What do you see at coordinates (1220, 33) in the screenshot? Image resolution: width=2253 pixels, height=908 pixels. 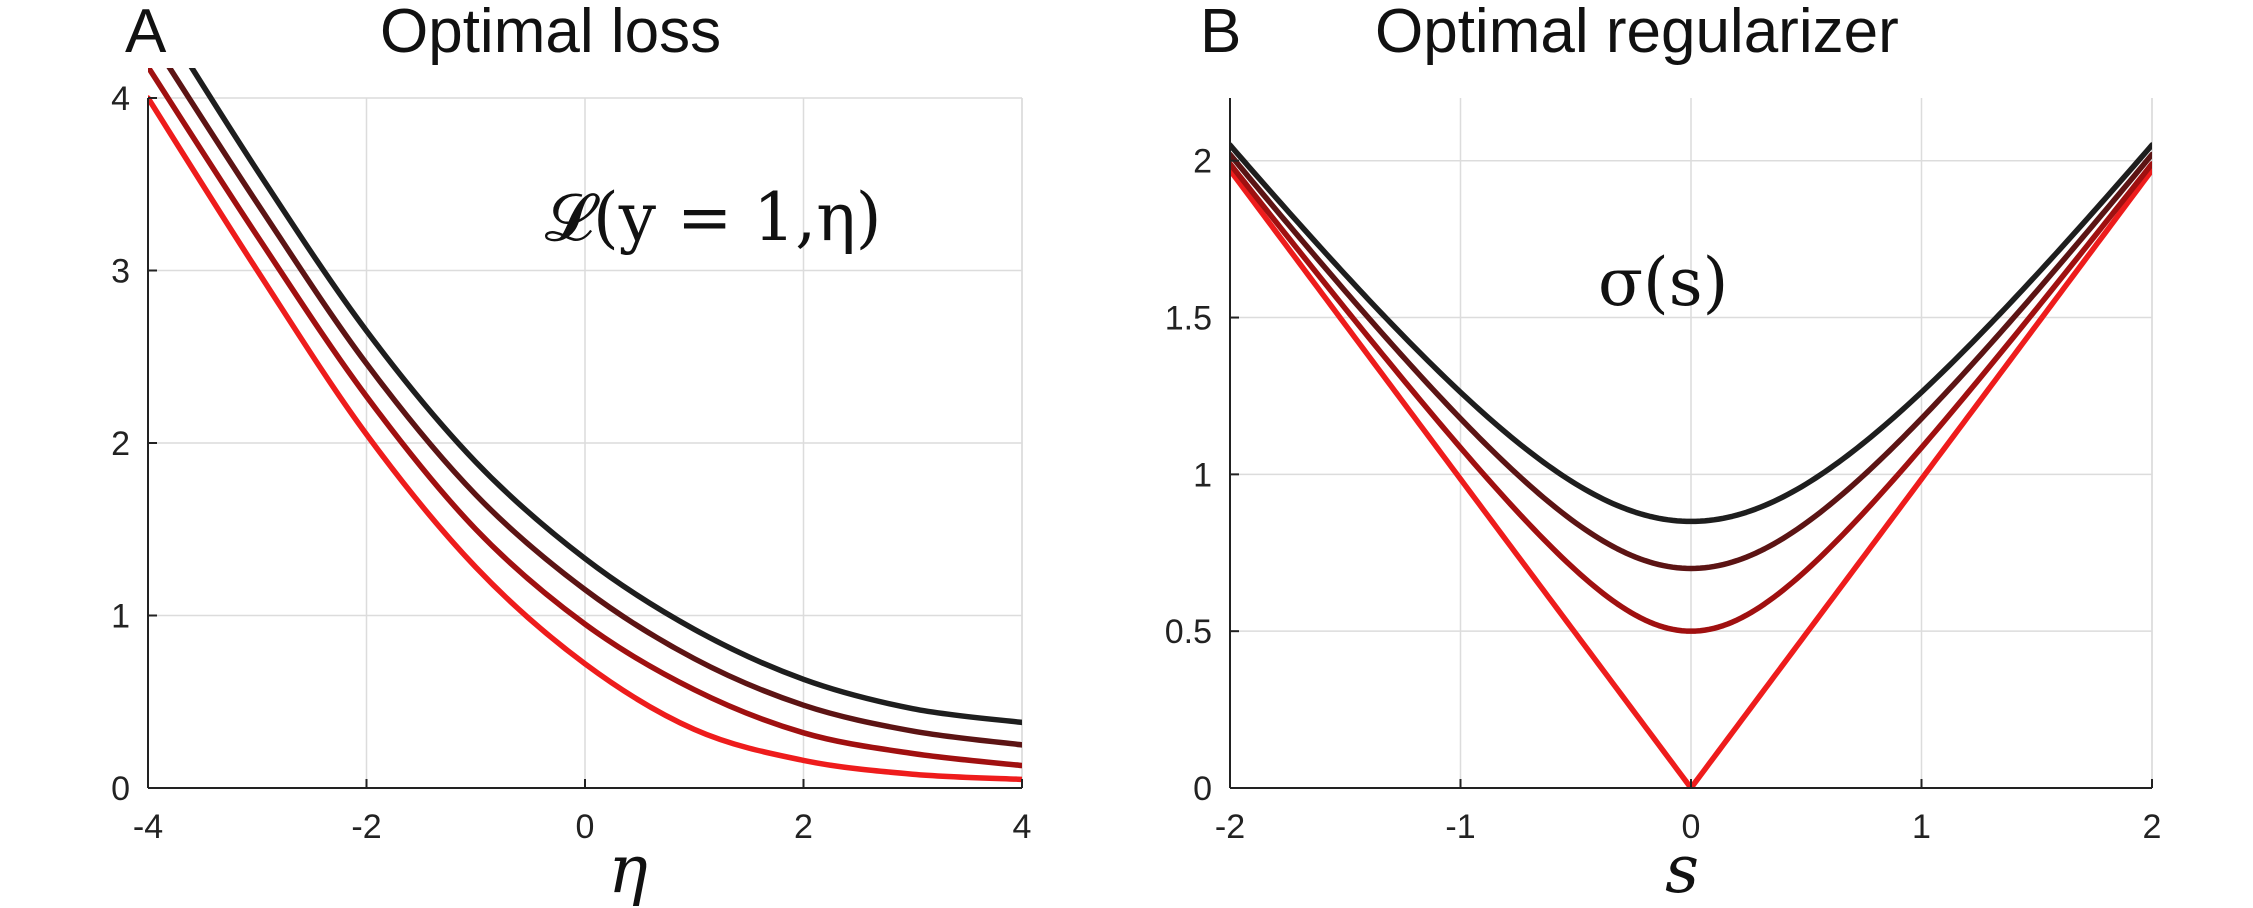 I see `panel-letter-b: B` at bounding box center [1220, 33].